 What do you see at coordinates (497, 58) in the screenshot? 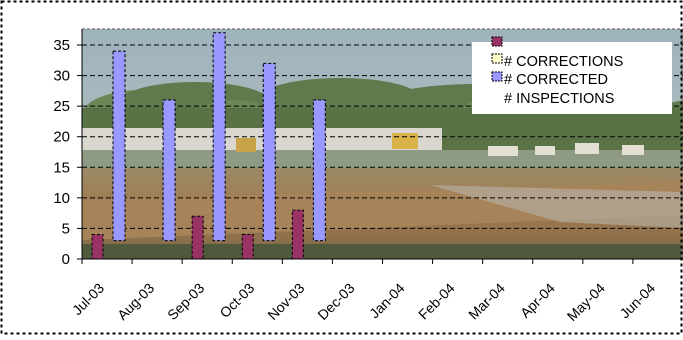
I see `legend-swatch-corrected` at bounding box center [497, 58].